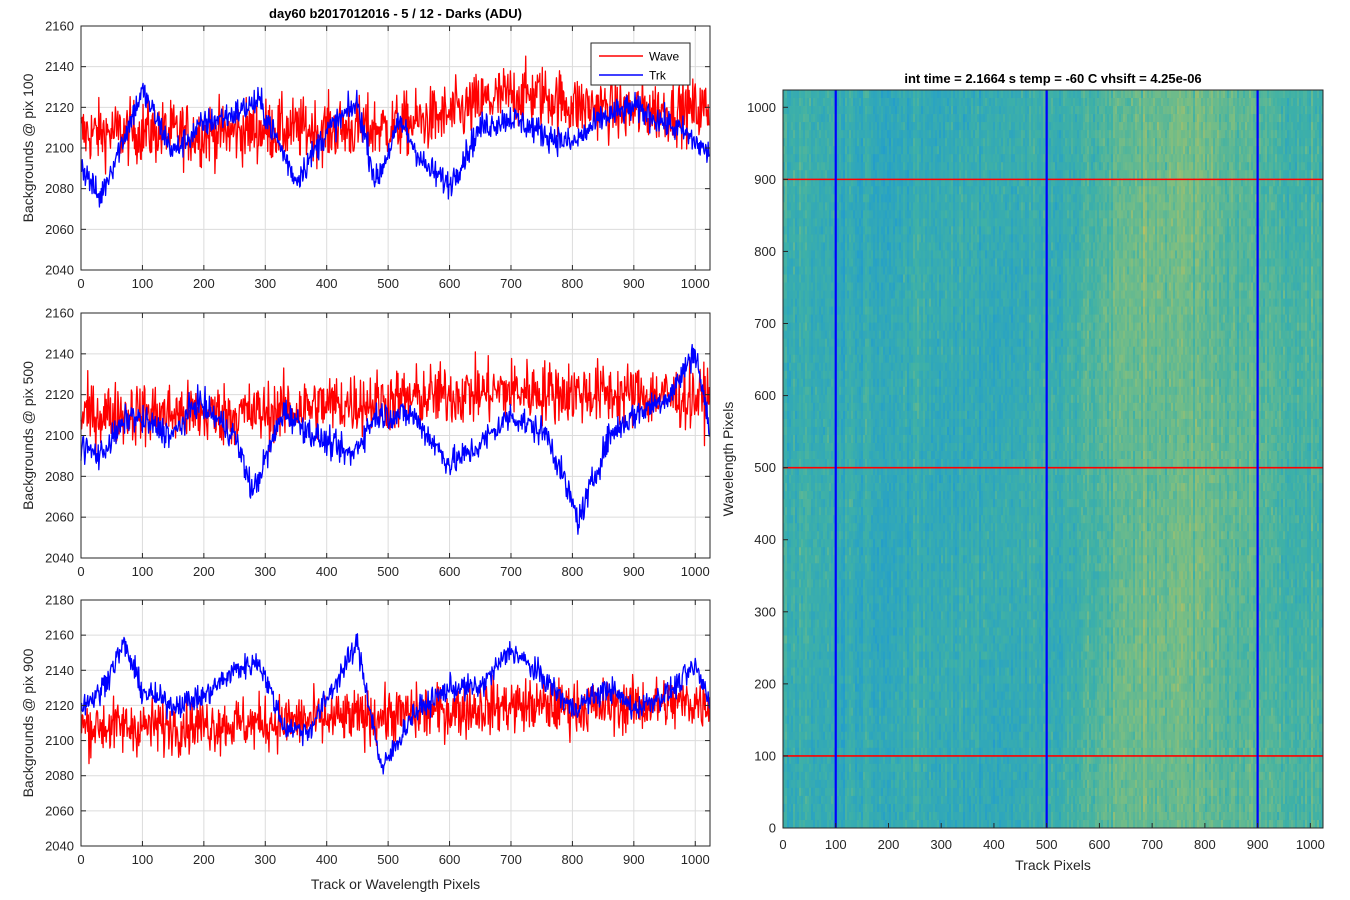  What do you see at coordinates (395, 13) in the screenshot?
I see `chart-title: day60 b2017012016 - 5 / 12 - Darks (ADU)` at bounding box center [395, 13].